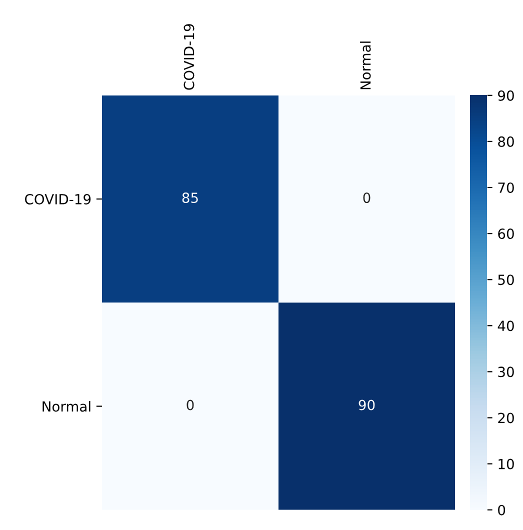 The image size is (523, 530). What do you see at coordinates (506, 418) in the screenshot?
I see `color-bar-label: 20` at bounding box center [506, 418].